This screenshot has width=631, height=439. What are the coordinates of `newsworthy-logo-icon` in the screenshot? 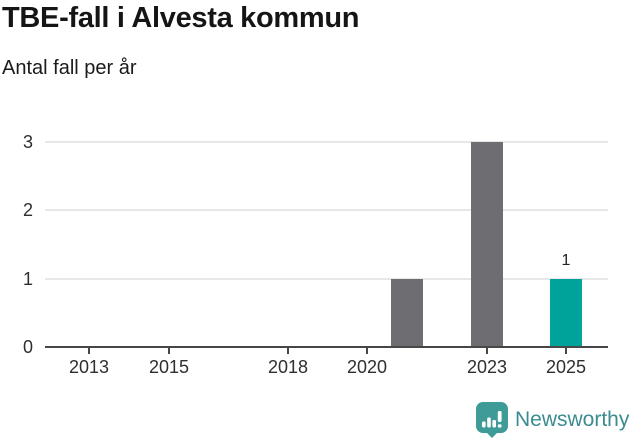 It's located at (492, 420).